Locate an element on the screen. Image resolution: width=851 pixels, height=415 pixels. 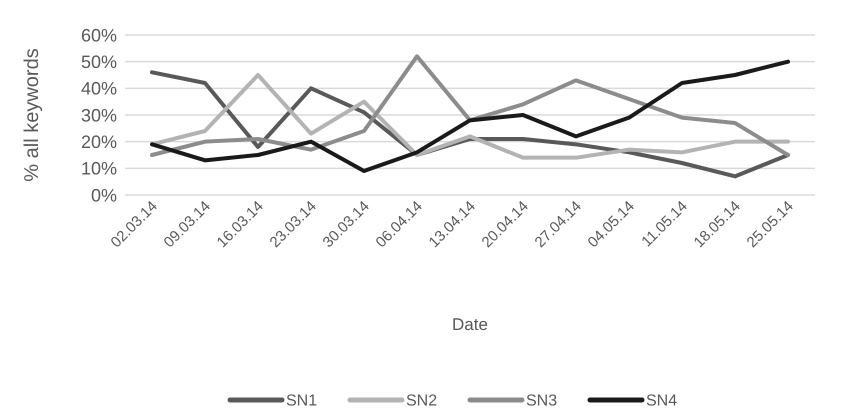
y-tick-label: 50% is located at coordinates (98, 62).